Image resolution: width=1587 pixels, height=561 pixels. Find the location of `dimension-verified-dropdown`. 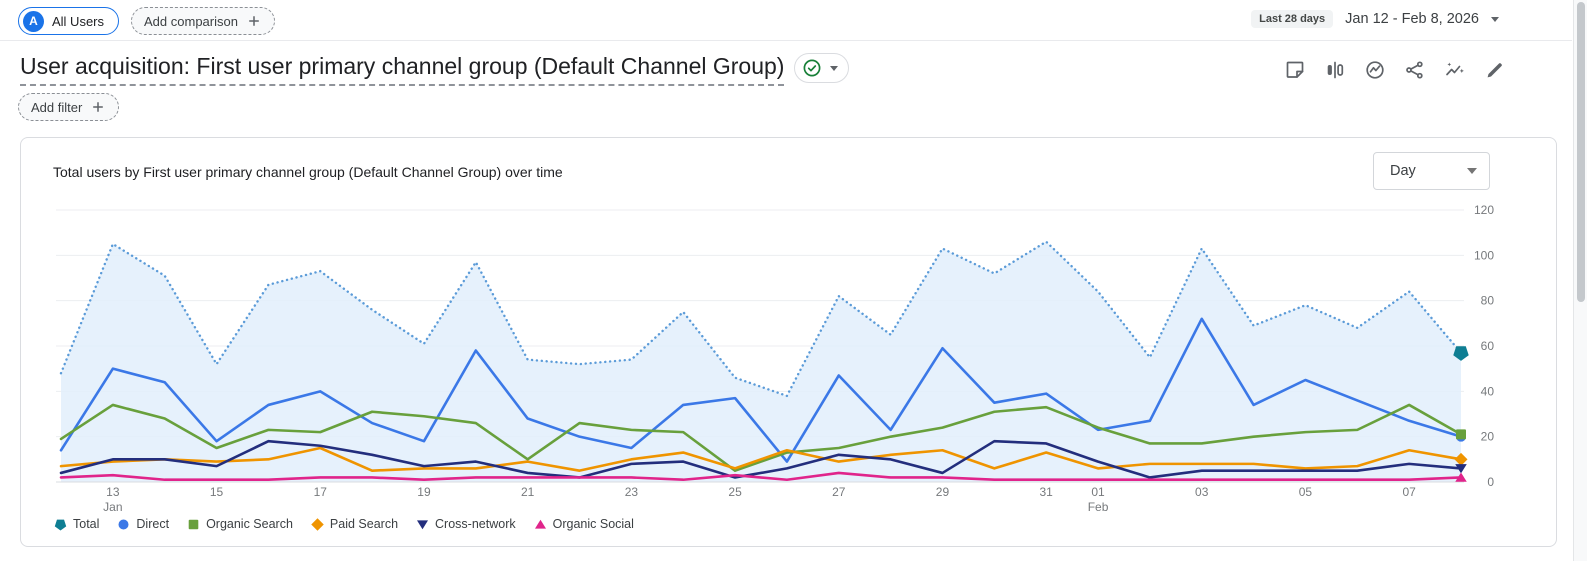

dimension-verified-dropdown is located at coordinates (822, 68).